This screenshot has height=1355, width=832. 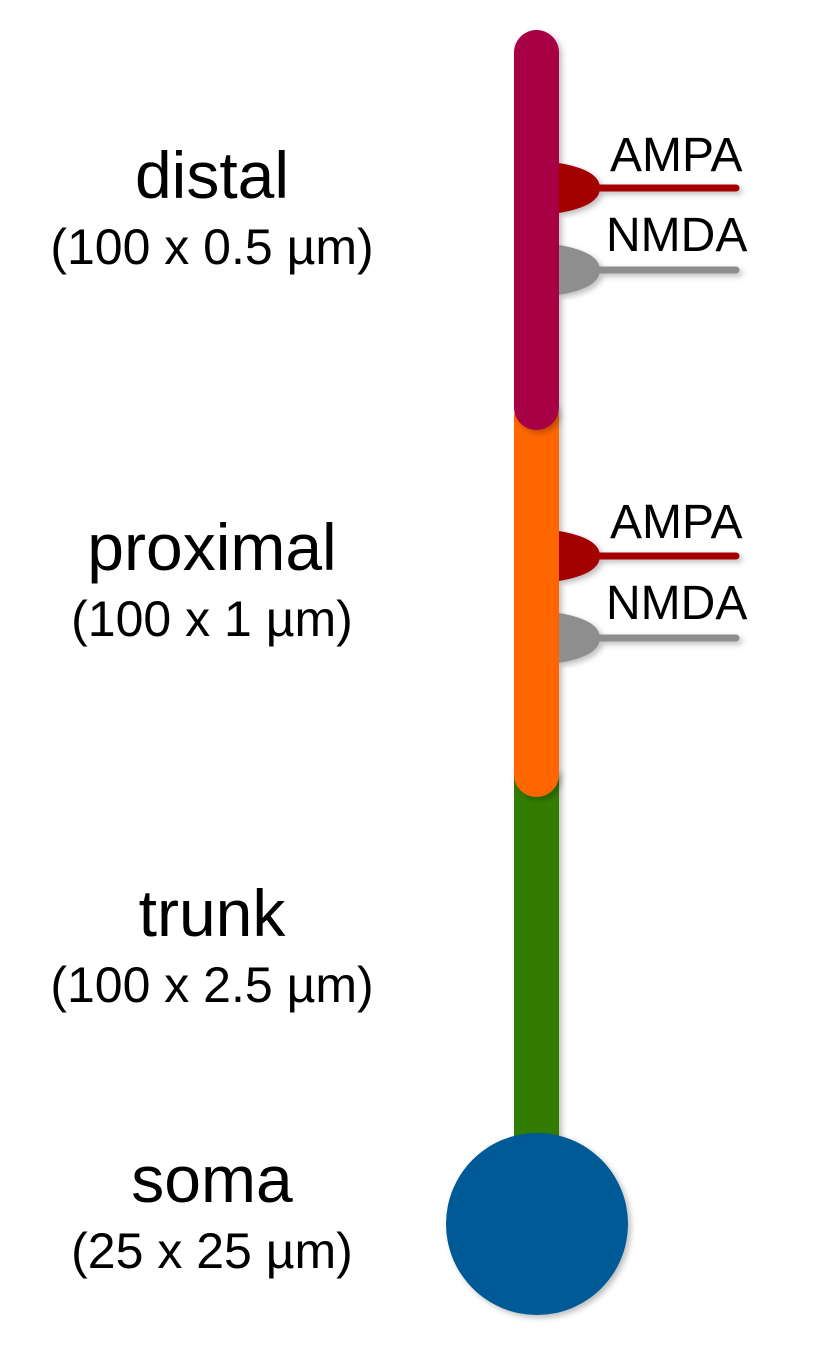 I want to click on soma-label: soma (25 x 25 µm), so click(x=212, y=1211).